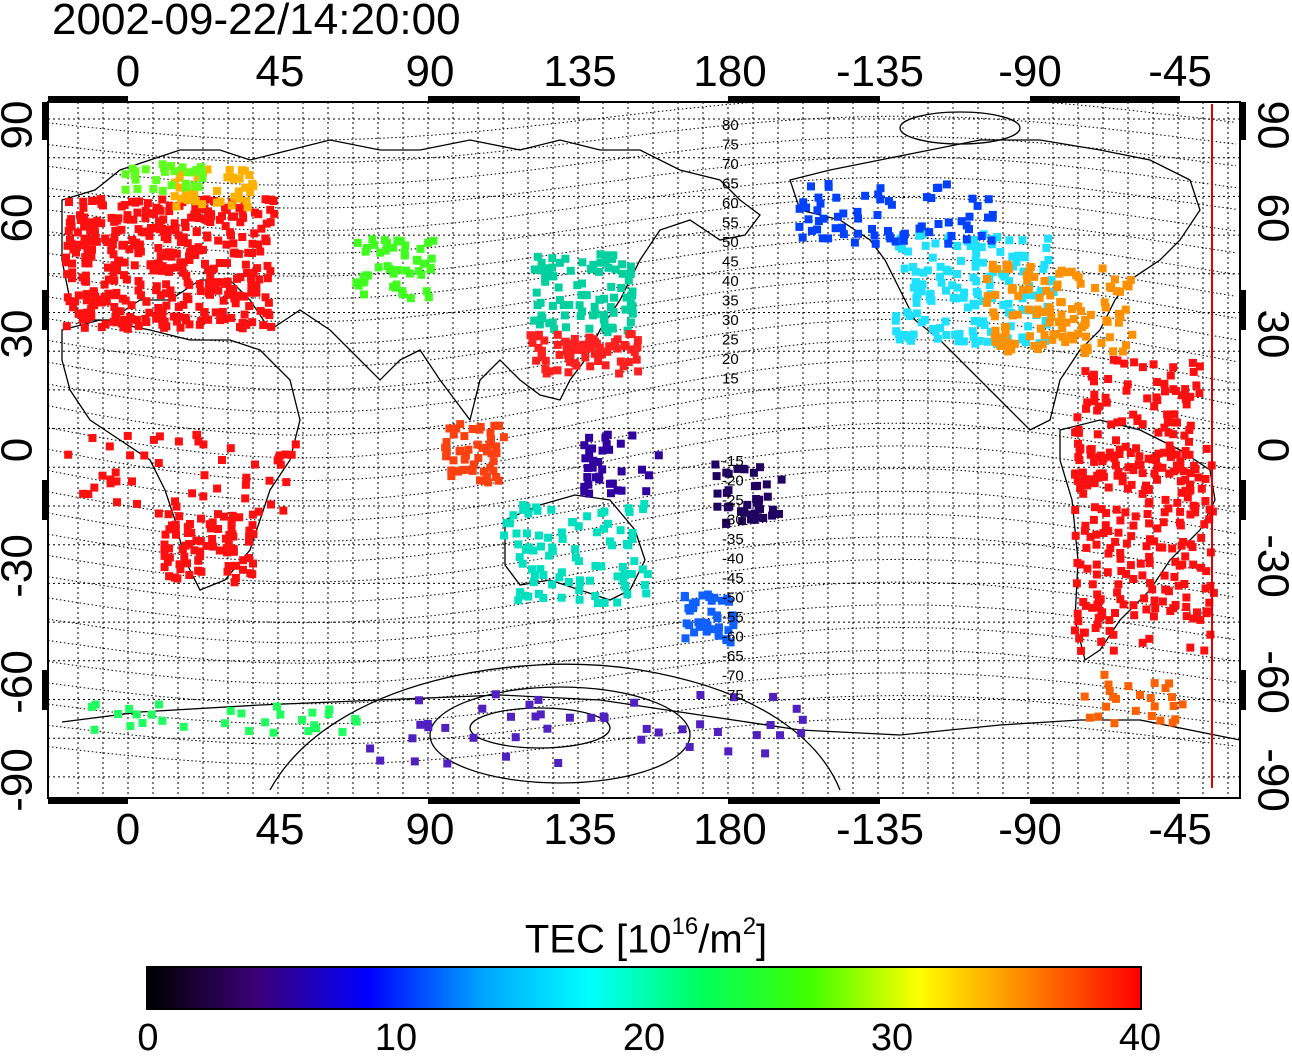  Describe the element at coordinates (430, 829) in the screenshot. I see `longitude-label: 90` at that location.